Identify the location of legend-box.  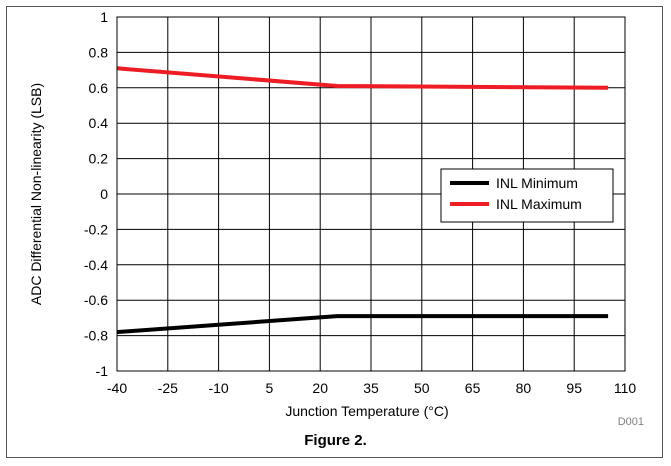
(527, 195).